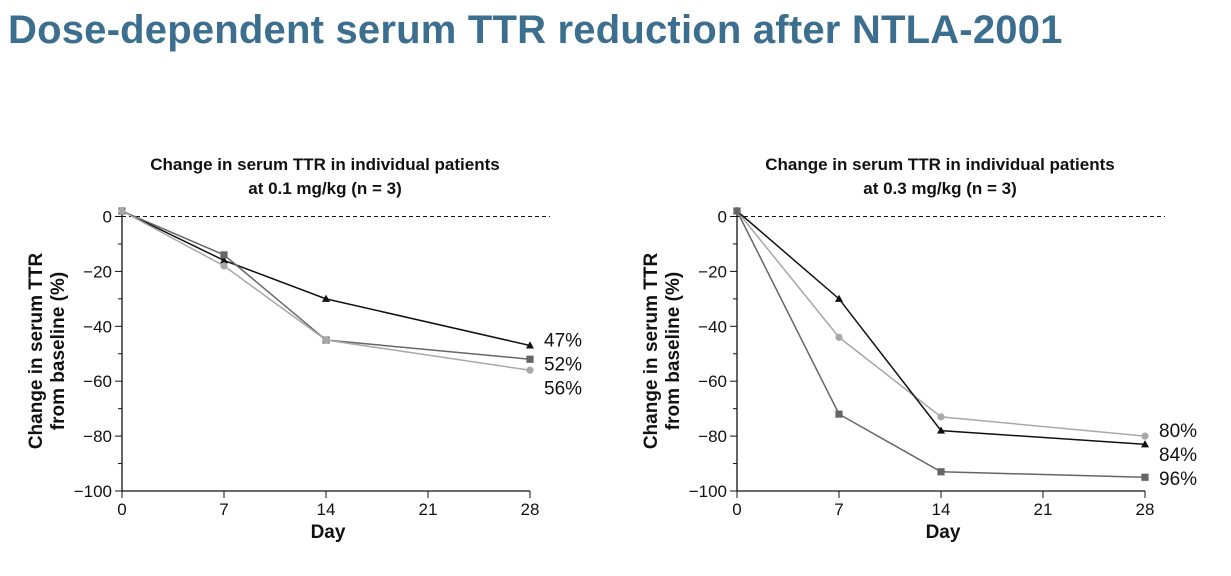 This screenshot has width=1231, height=576. What do you see at coordinates (1178, 431) in the screenshot?
I see `series-end-label: 80%` at bounding box center [1178, 431].